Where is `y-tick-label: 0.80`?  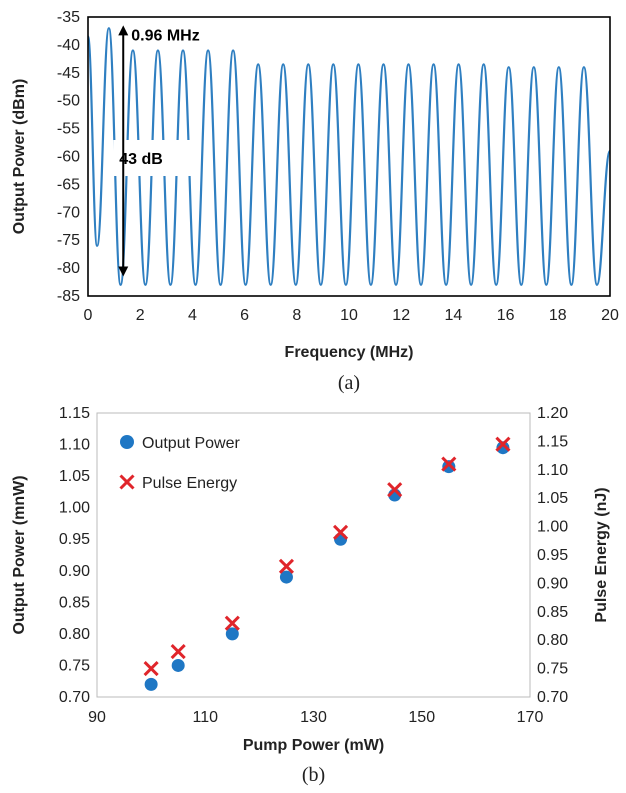
y-tick-label: 0.80 is located at coordinates (74, 634).